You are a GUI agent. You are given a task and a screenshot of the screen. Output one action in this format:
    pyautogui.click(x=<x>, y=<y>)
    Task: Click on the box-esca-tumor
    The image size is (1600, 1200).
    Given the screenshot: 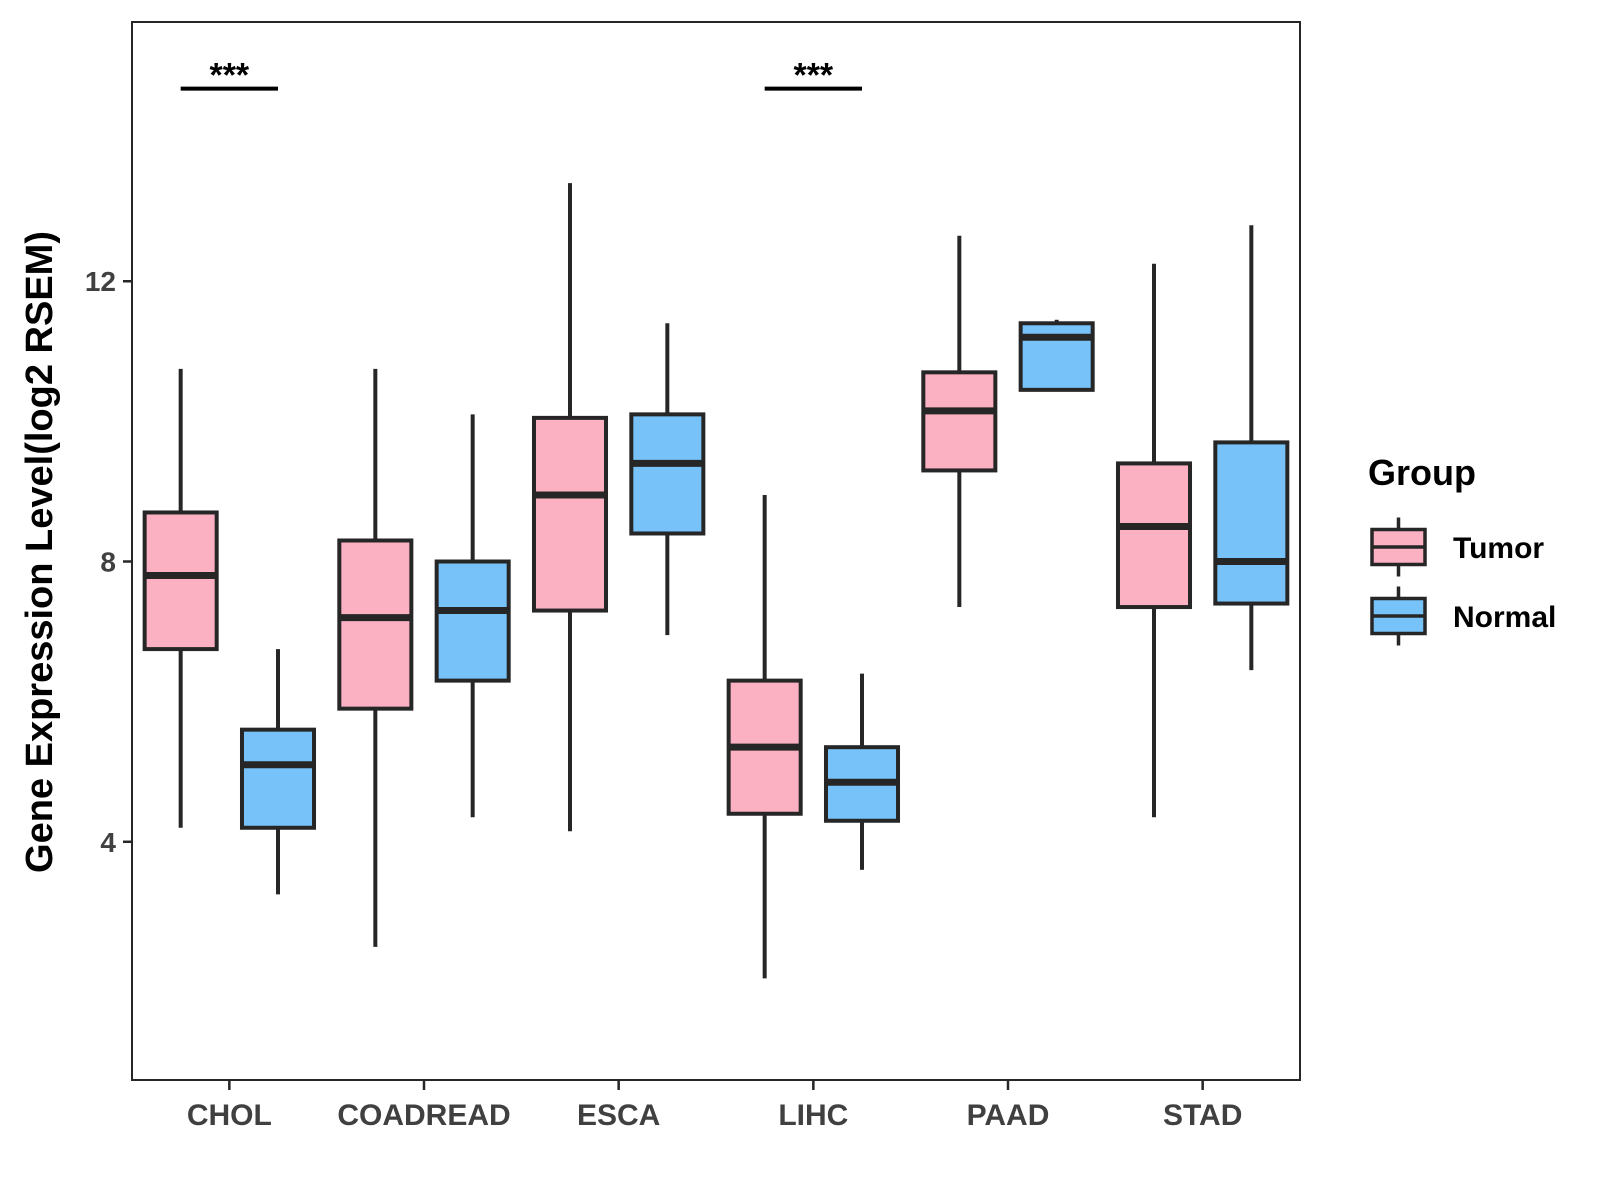 What is the action you would take?
    pyautogui.click(x=570, y=507)
    